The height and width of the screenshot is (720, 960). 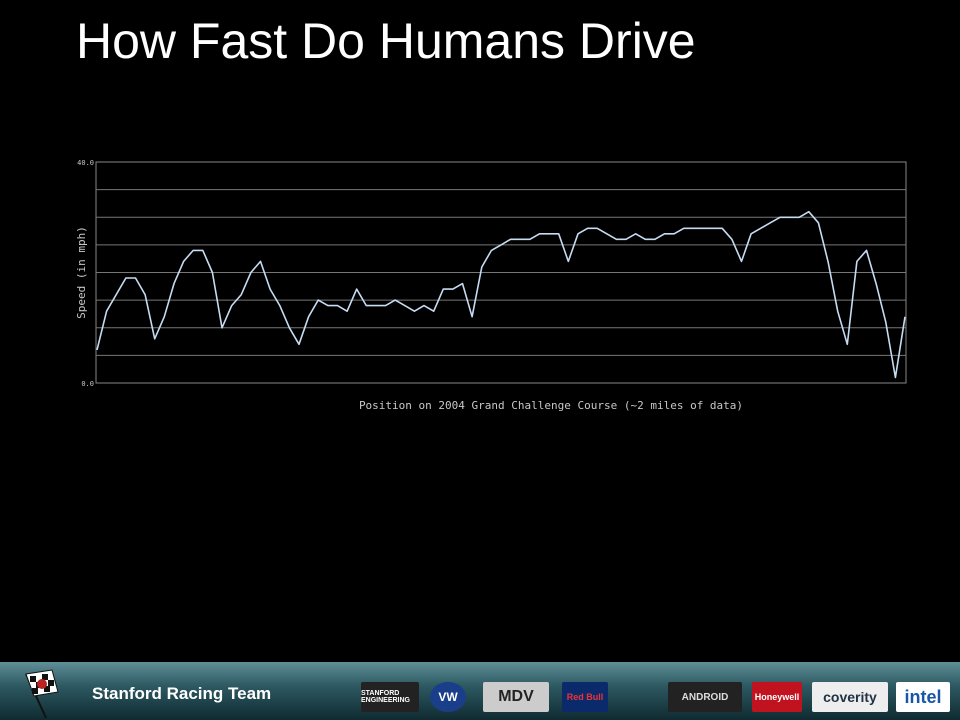 I want to click on sponsor-logo: Honeywell, so click(x=777, y=697).